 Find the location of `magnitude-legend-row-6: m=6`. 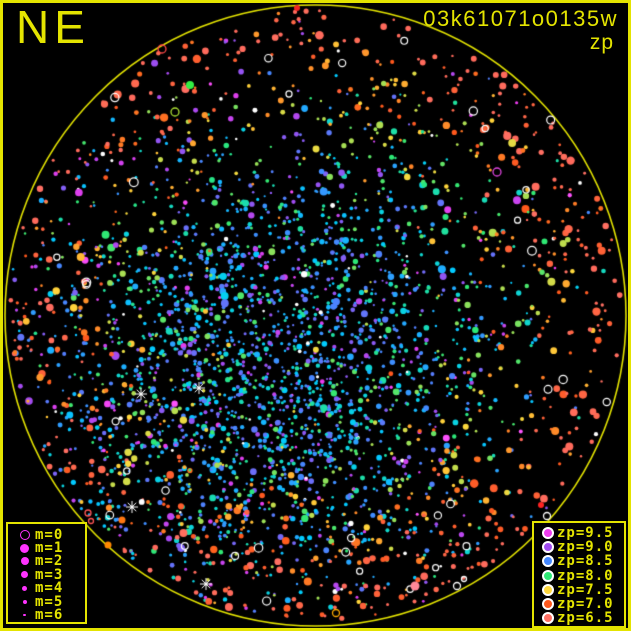

magnitude-legend-row-6: m=6 is located at coordinates (49, 615).